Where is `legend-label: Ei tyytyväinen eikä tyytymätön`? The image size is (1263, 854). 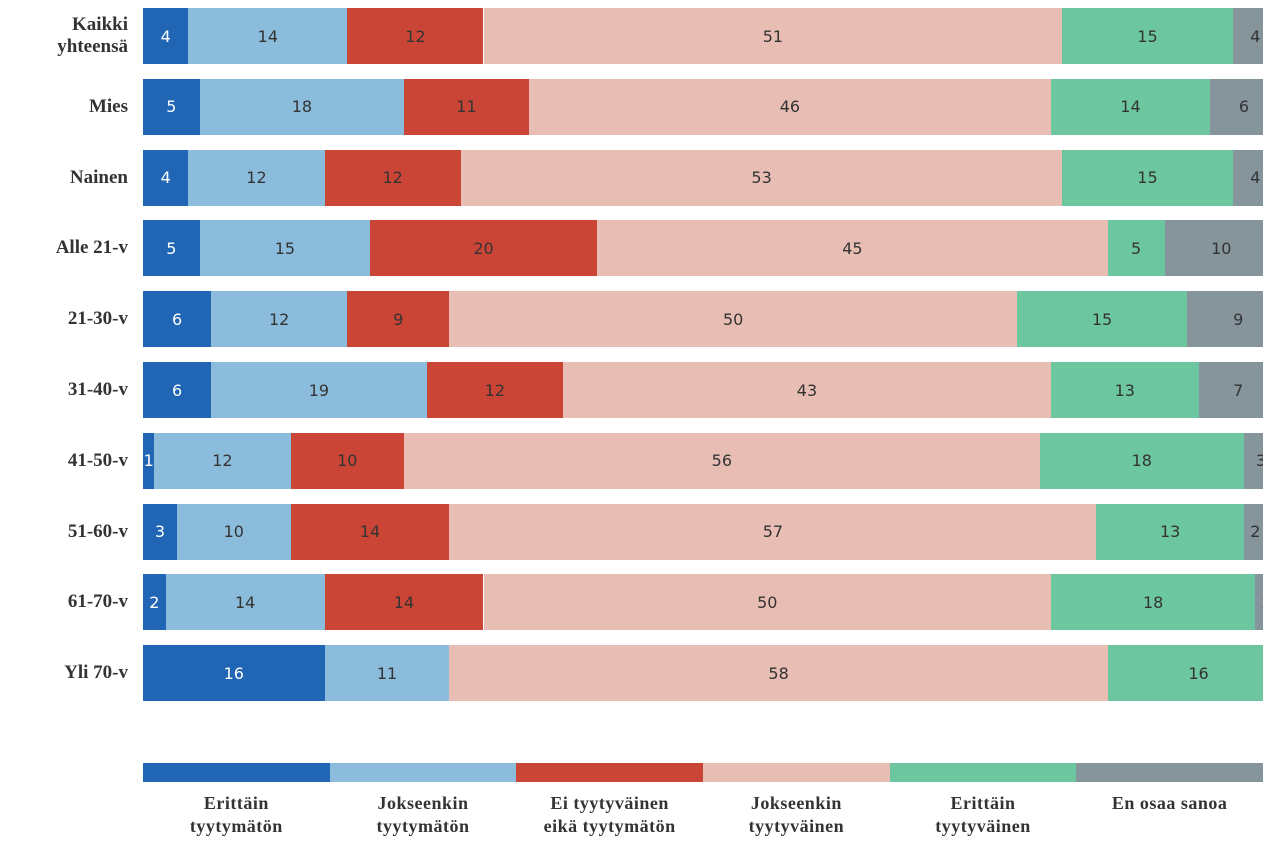 legend-label: Ei tyytyväinen eikä tyytymätön is located at coordinates (609, 814).